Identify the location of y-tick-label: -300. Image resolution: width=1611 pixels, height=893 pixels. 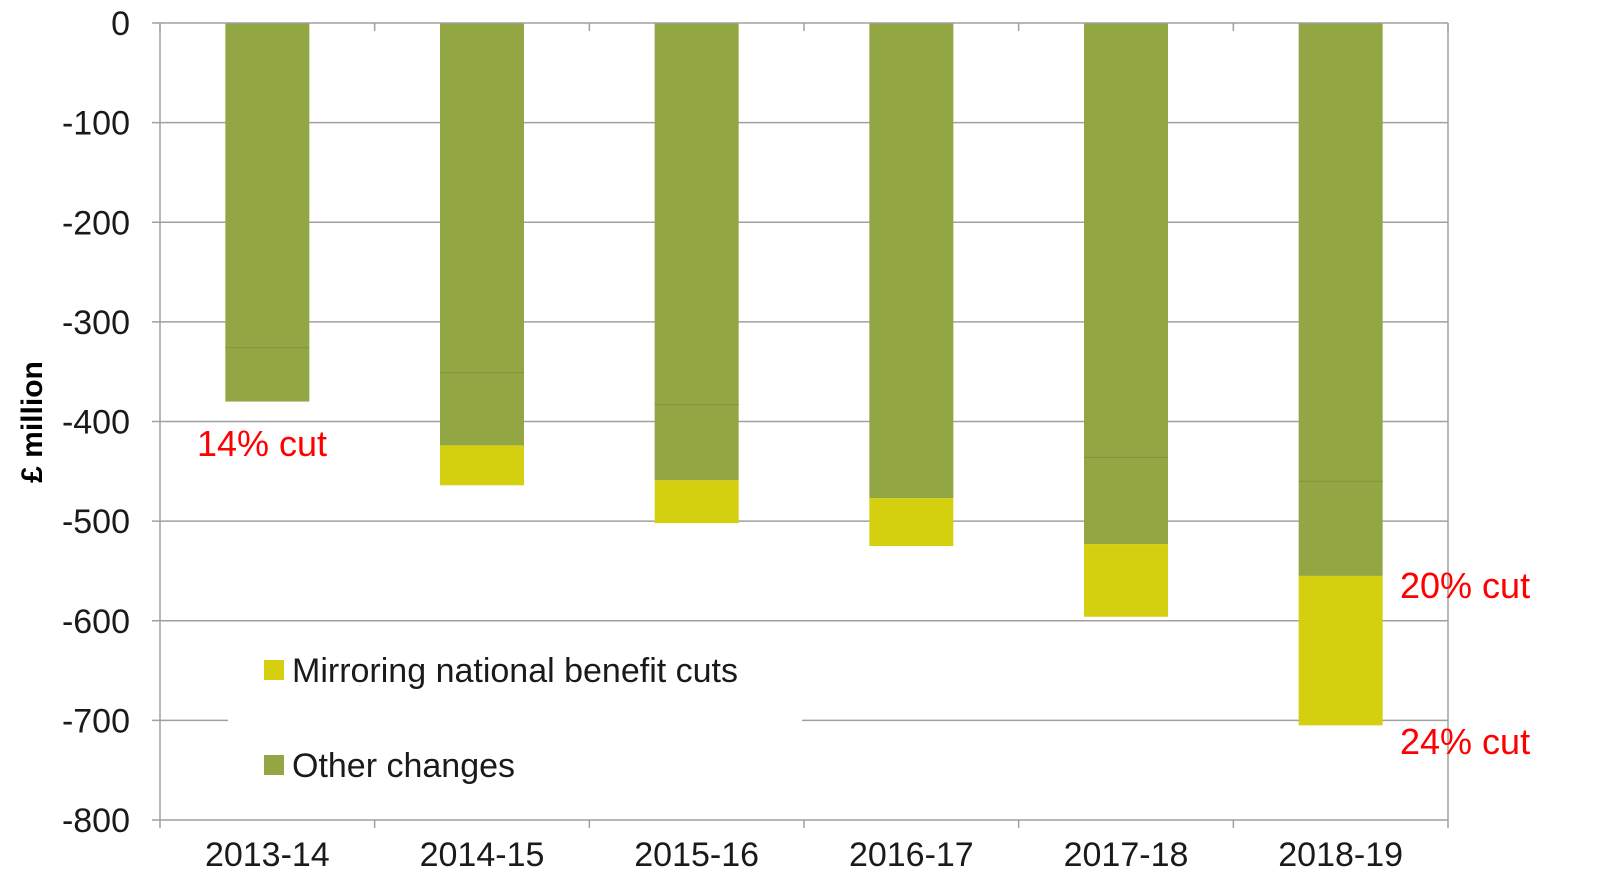
(96, 323).